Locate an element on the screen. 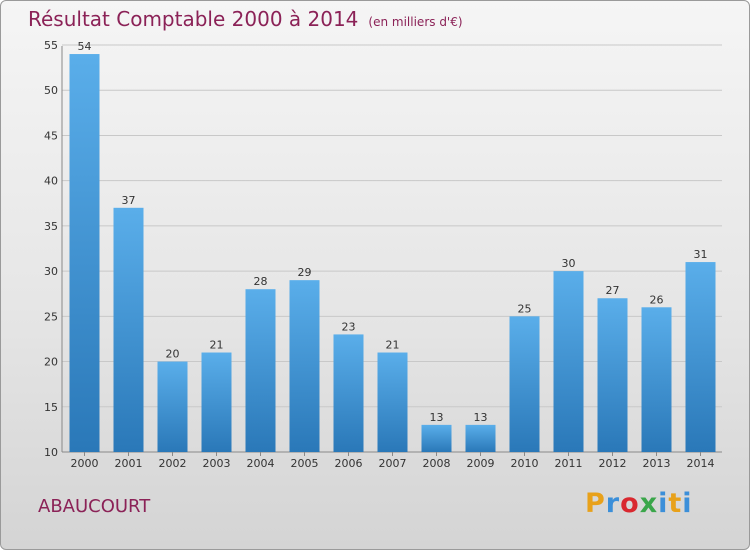  x-tick-label: 2008 is located at coordinates (437, 463).